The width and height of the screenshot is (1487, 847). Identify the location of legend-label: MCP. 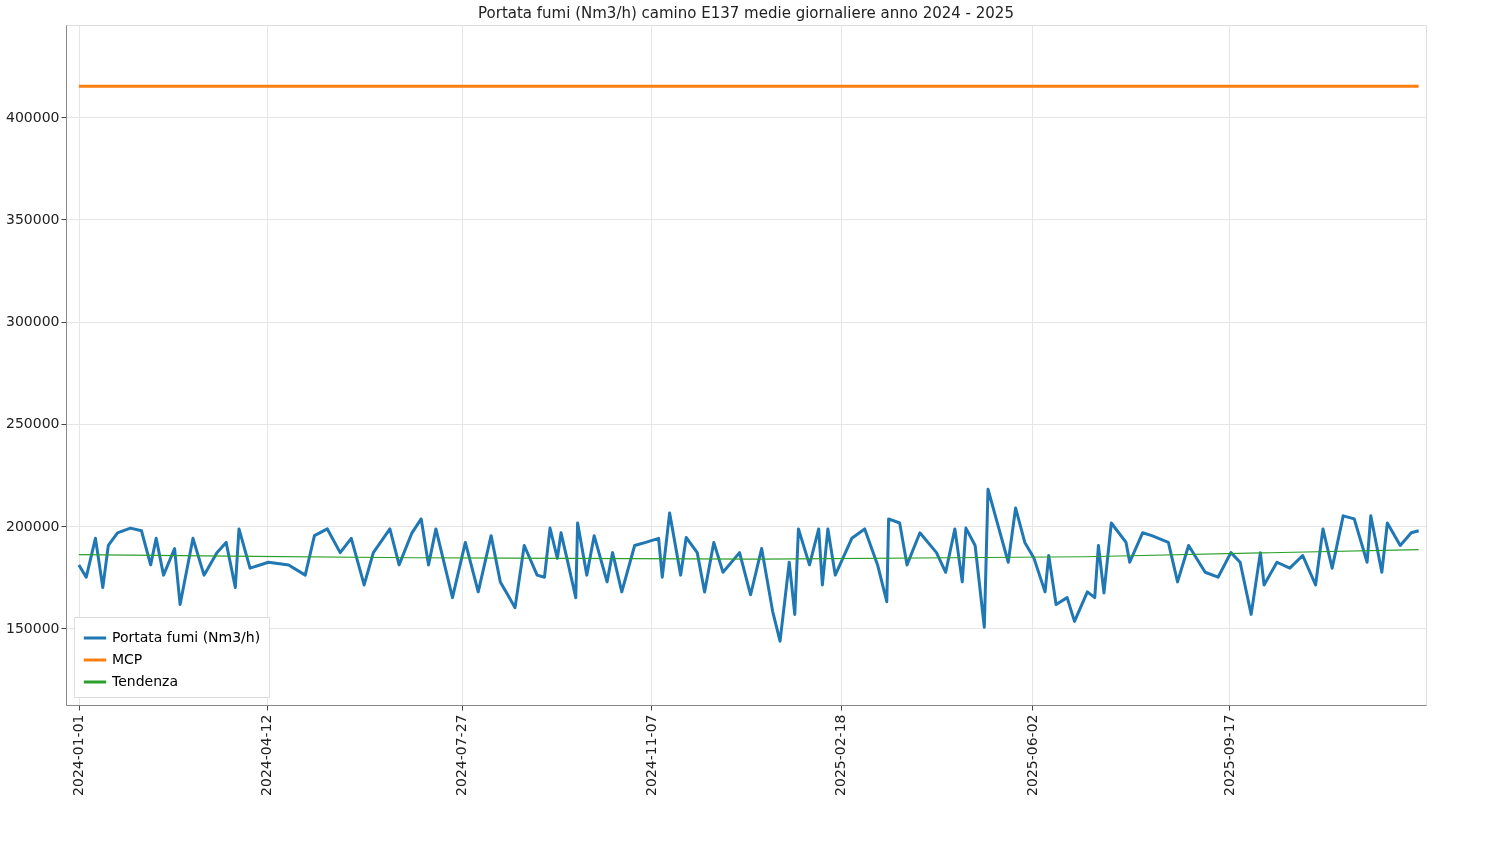
(127, 659).